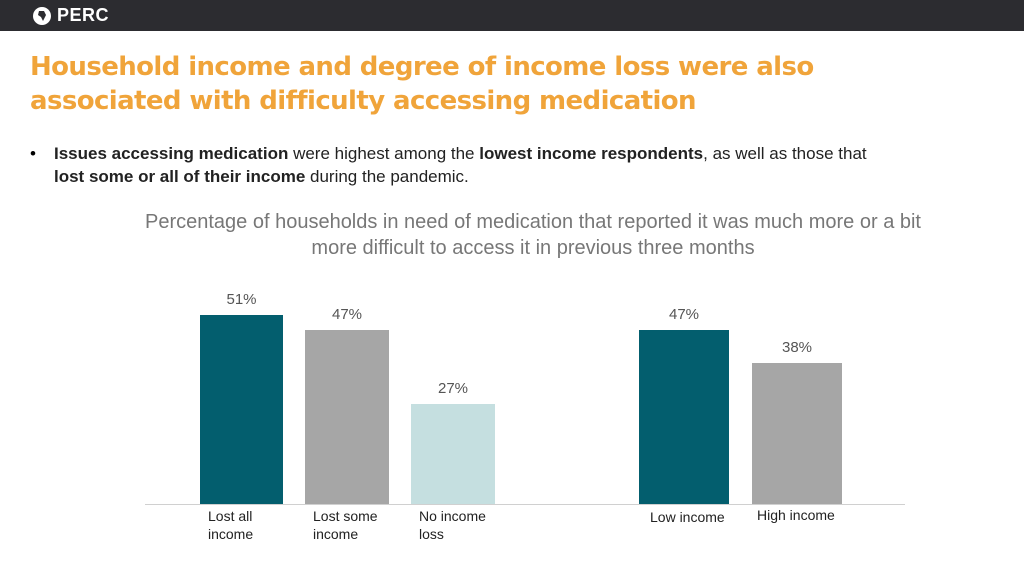 This screenshot has height=576, width=1024. I want to click on value-label: 51%, so click(241, 299).